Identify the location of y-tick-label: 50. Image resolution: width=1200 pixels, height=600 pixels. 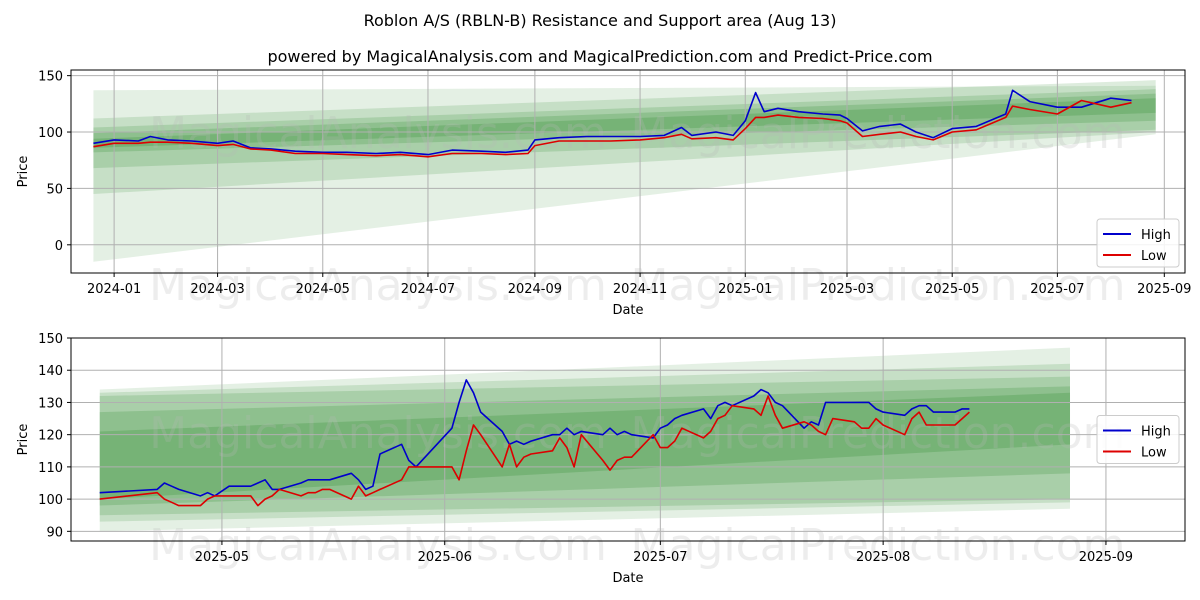
(54, 189).